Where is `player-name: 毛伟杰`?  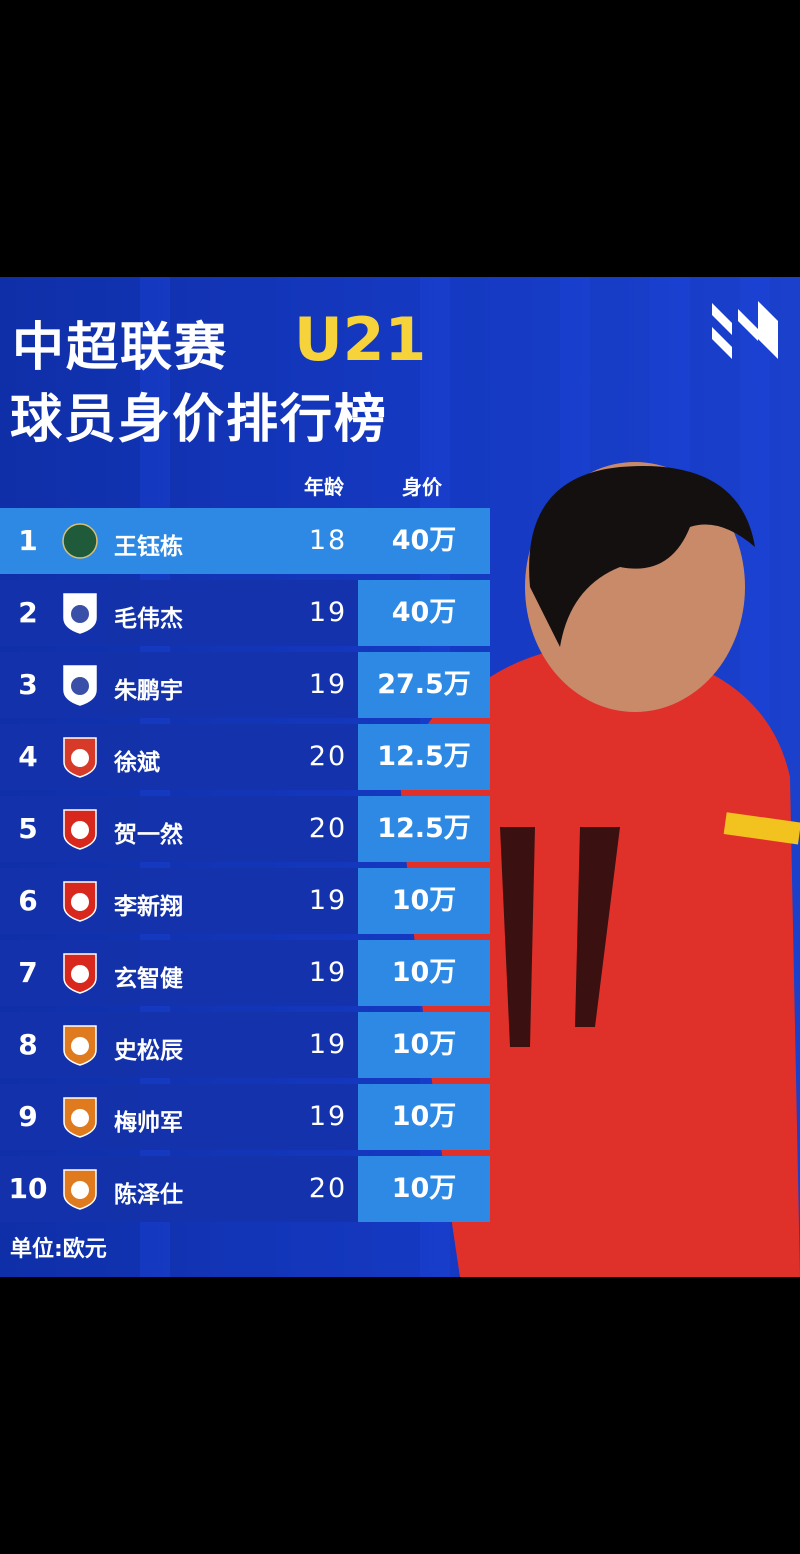 player-name: 毛伟杰 is located at coordinates (148, 619).